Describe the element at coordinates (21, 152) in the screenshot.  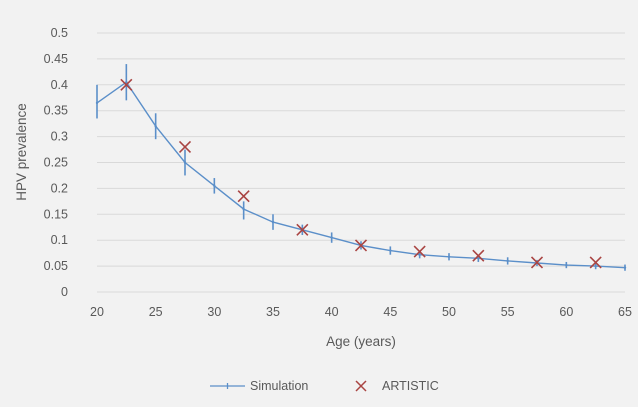
I see `y-axis-title: HPV prevalence` at that location.